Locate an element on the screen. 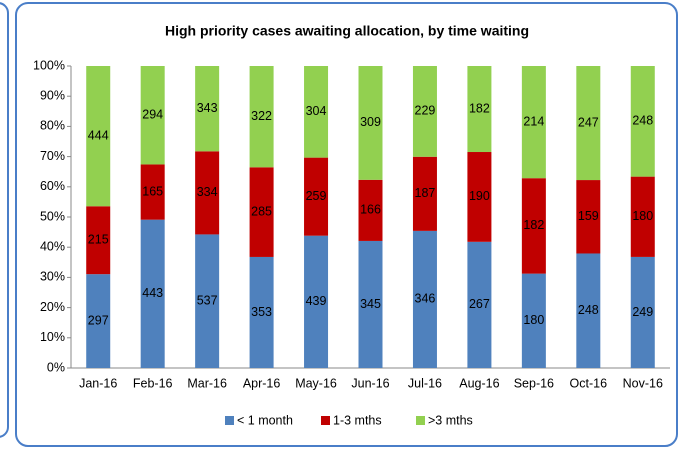 The height and width of the screenshot is (449, 680). y-tick-label: 60% is located at coordinates (52, 186).